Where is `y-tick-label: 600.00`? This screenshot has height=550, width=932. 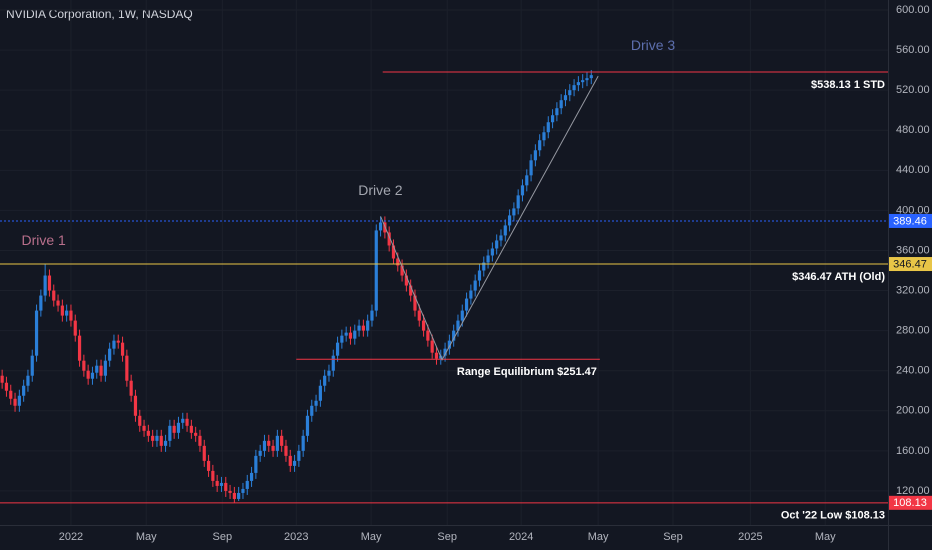 y-tick-label: 600.00 is located at coordinates (913, 10).